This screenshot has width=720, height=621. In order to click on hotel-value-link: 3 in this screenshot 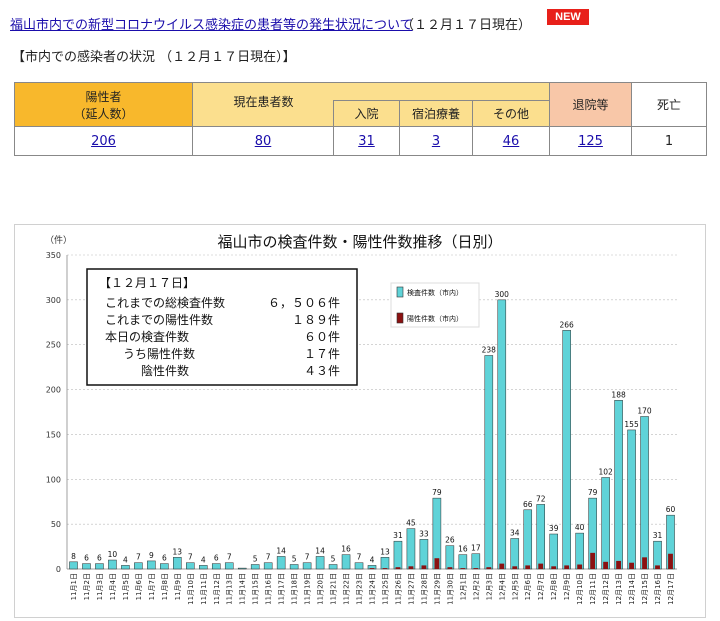, I will do `click(436, 141)`.